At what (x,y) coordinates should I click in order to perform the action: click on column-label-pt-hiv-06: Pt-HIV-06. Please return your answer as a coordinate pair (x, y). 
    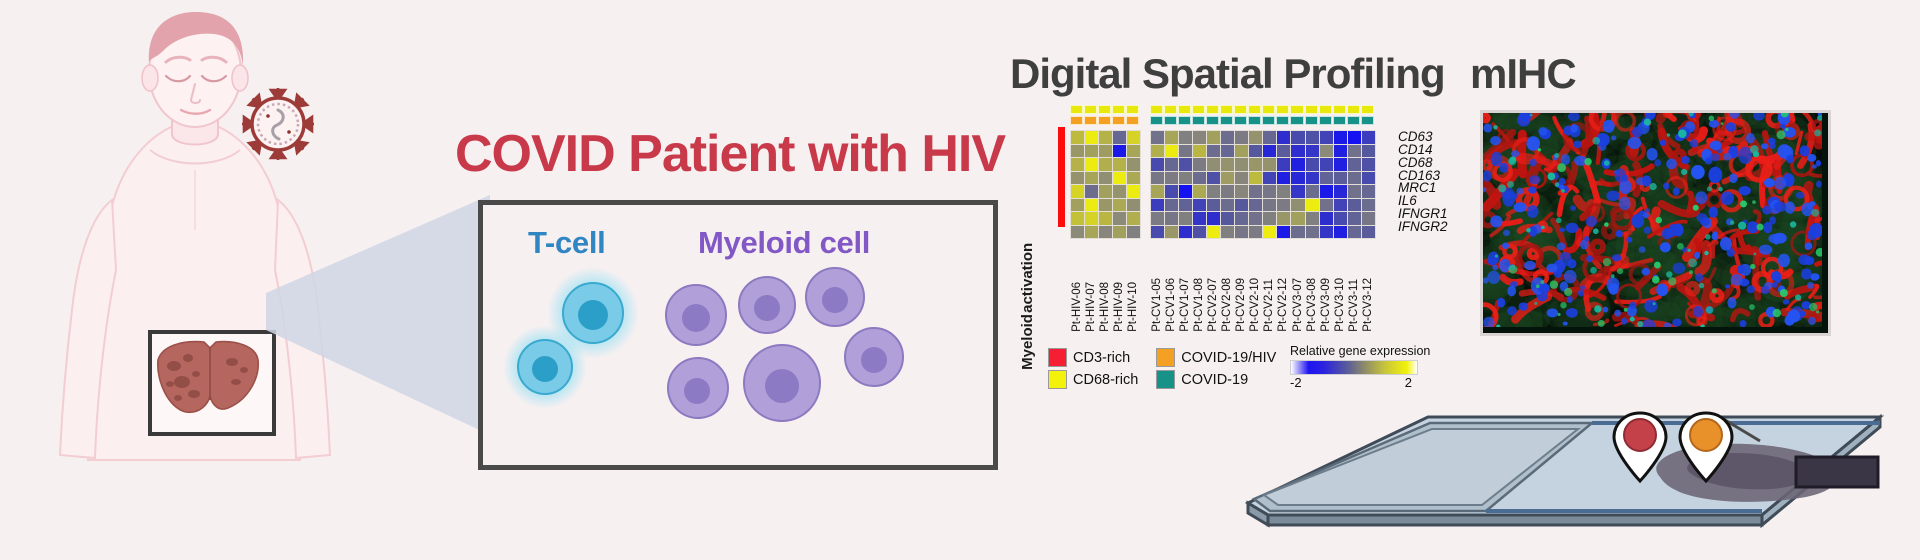
    Looking at the image, I should click on (1077, 307).